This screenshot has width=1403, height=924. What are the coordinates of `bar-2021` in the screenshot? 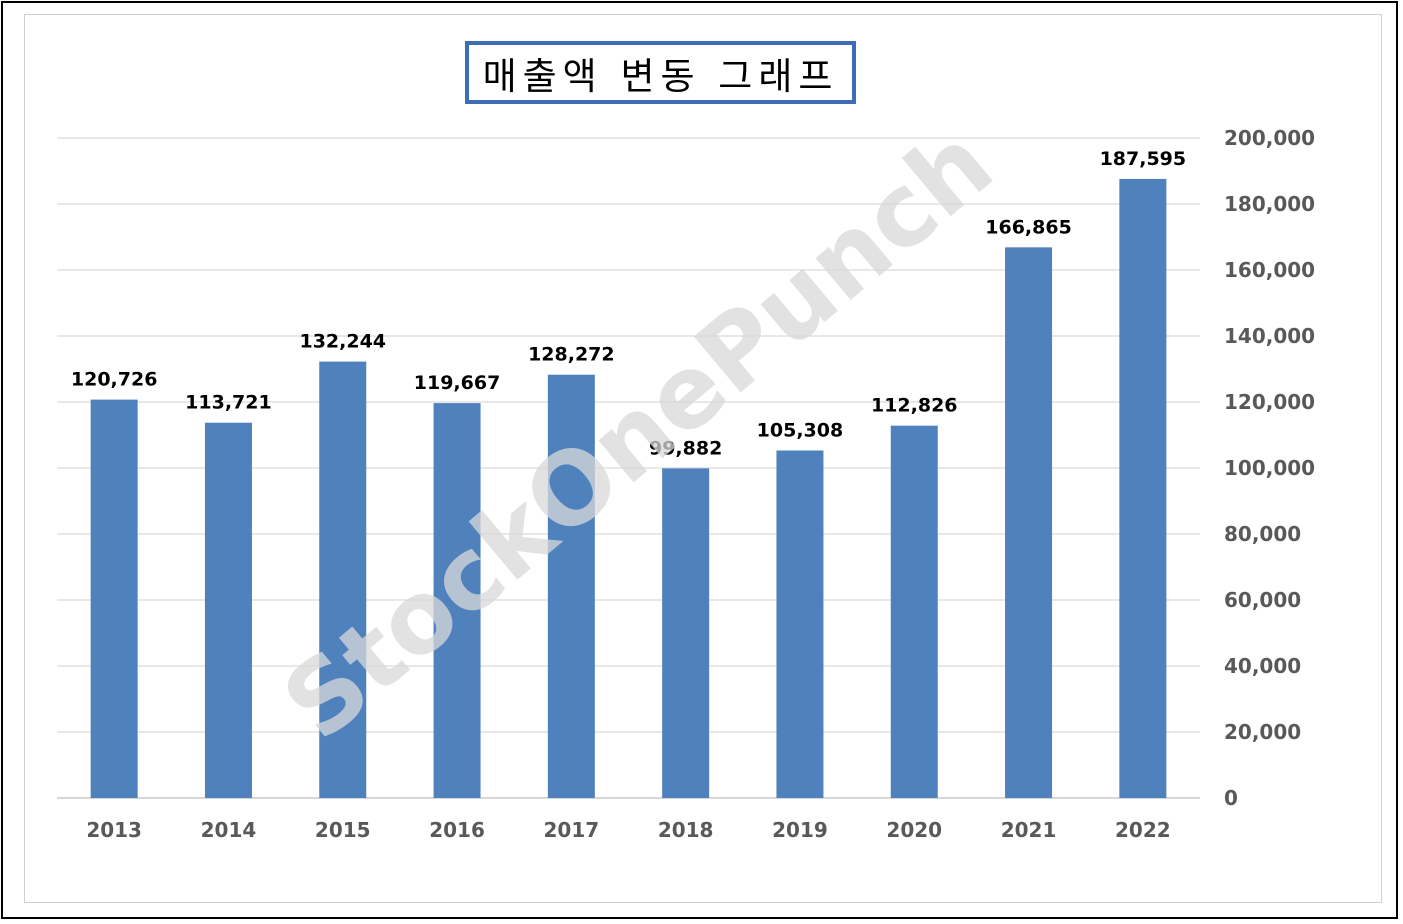 It's located at (1029, 522).